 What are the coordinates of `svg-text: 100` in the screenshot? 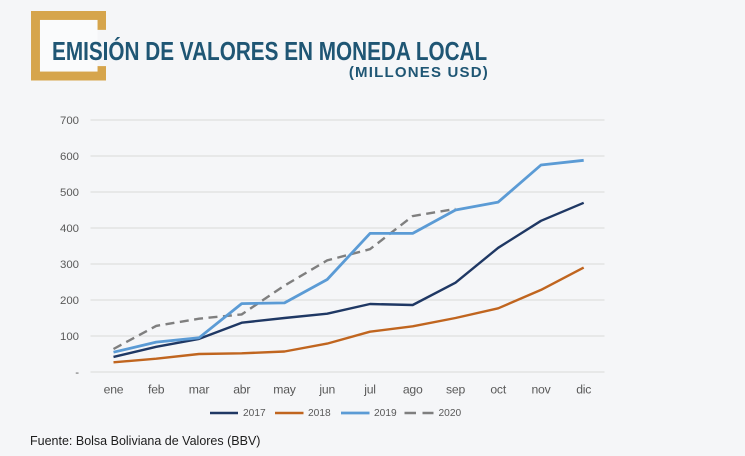 It's located at (69, 337).